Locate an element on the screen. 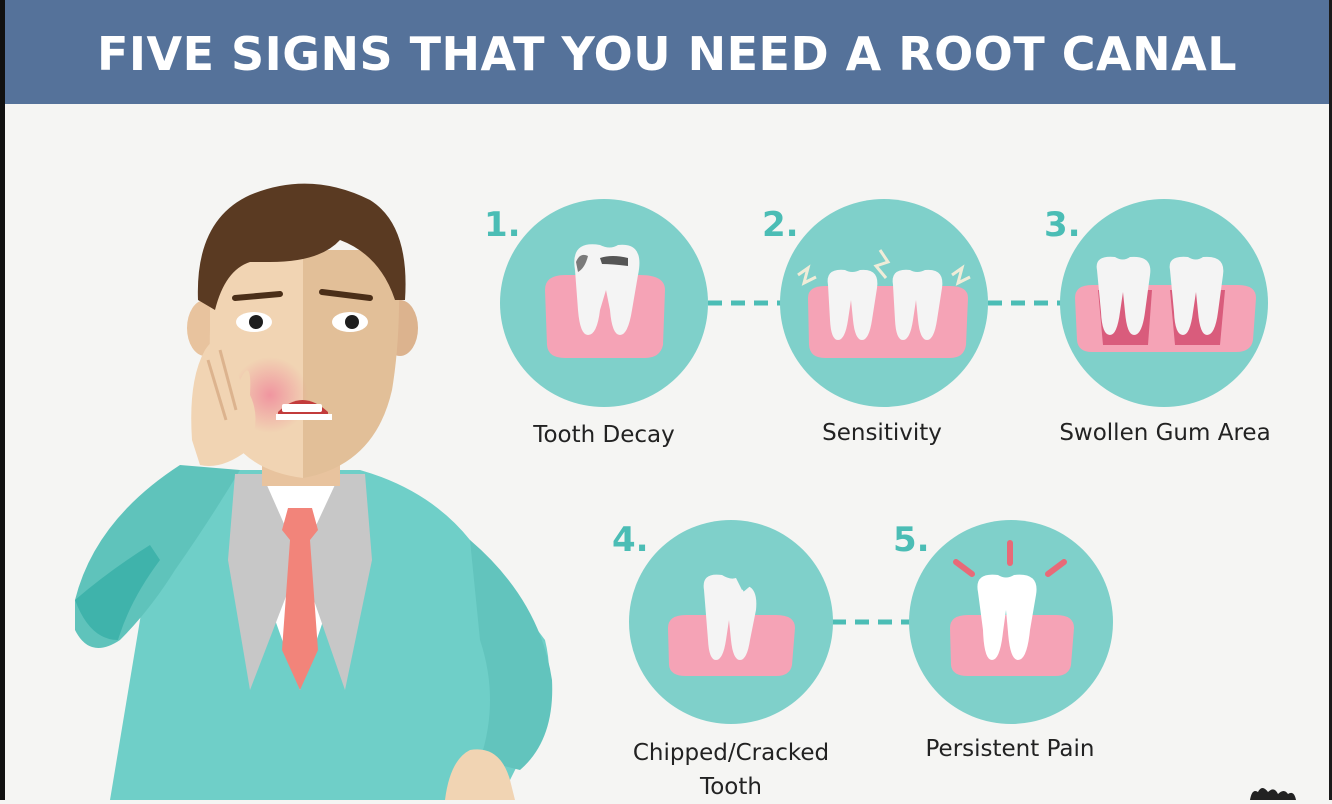  tie is located at coordinates (300, 599).